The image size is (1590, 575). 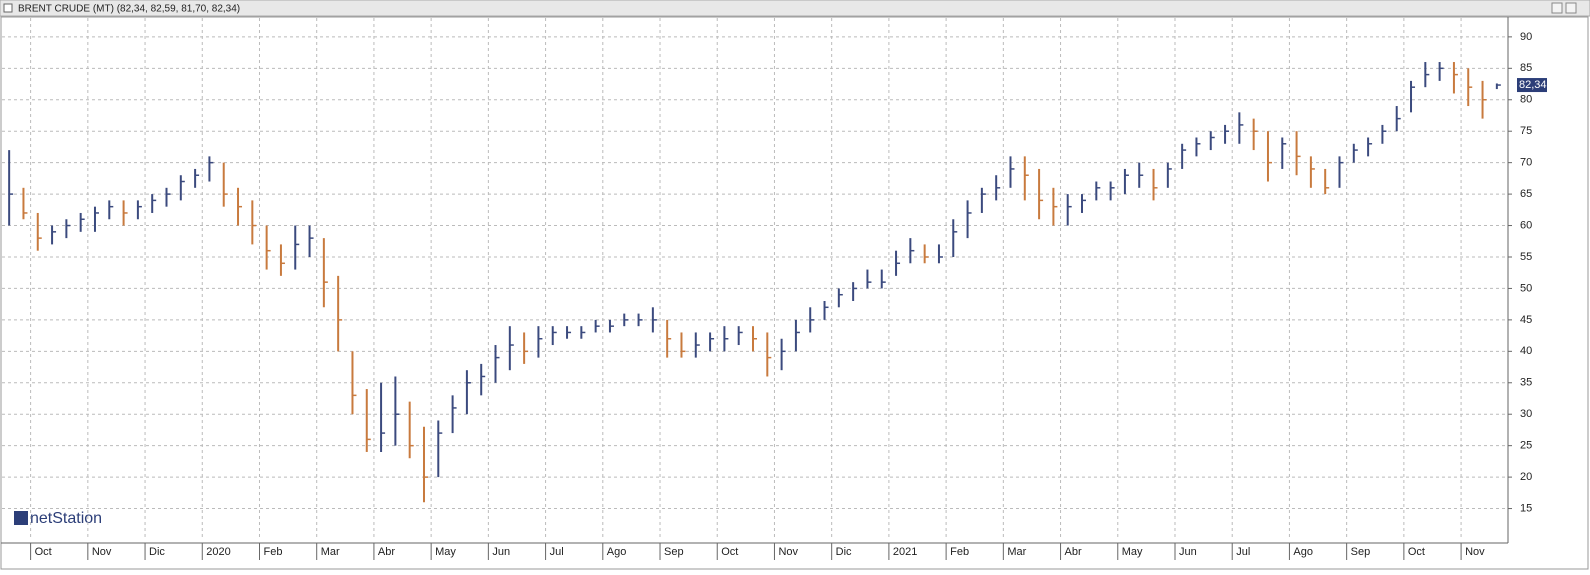 I want to click on price-marker-label: 82,34, so click(x=1533, y=85).